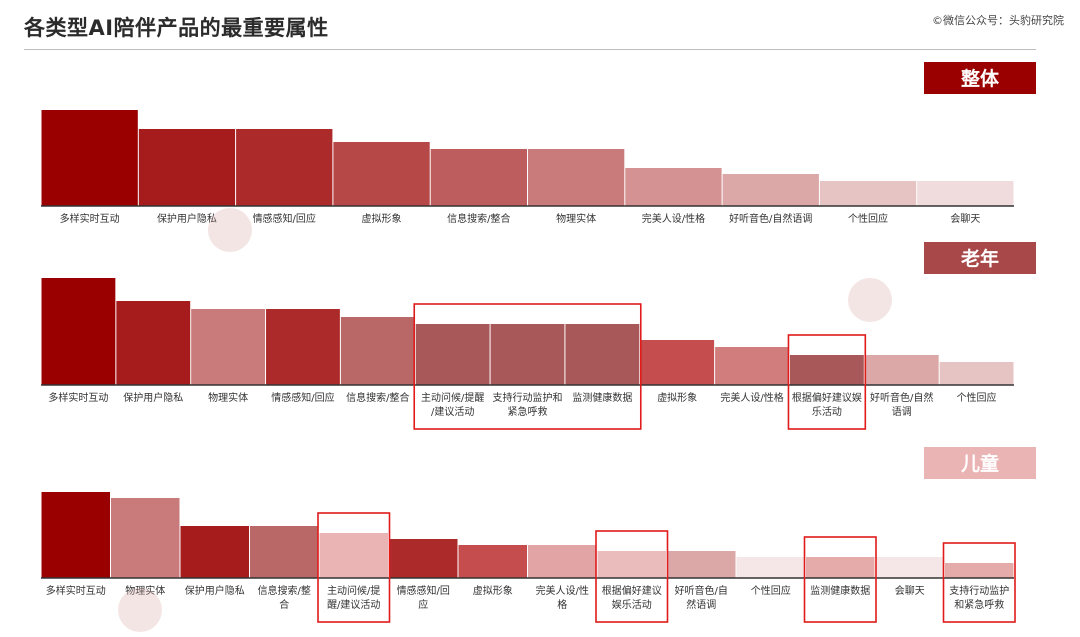 The height and width of the screenshot is (637, 1080). Describe the element at coordinates (632, 604) in the screenshot. I see `tick-label: 娱乐活动` at that location.